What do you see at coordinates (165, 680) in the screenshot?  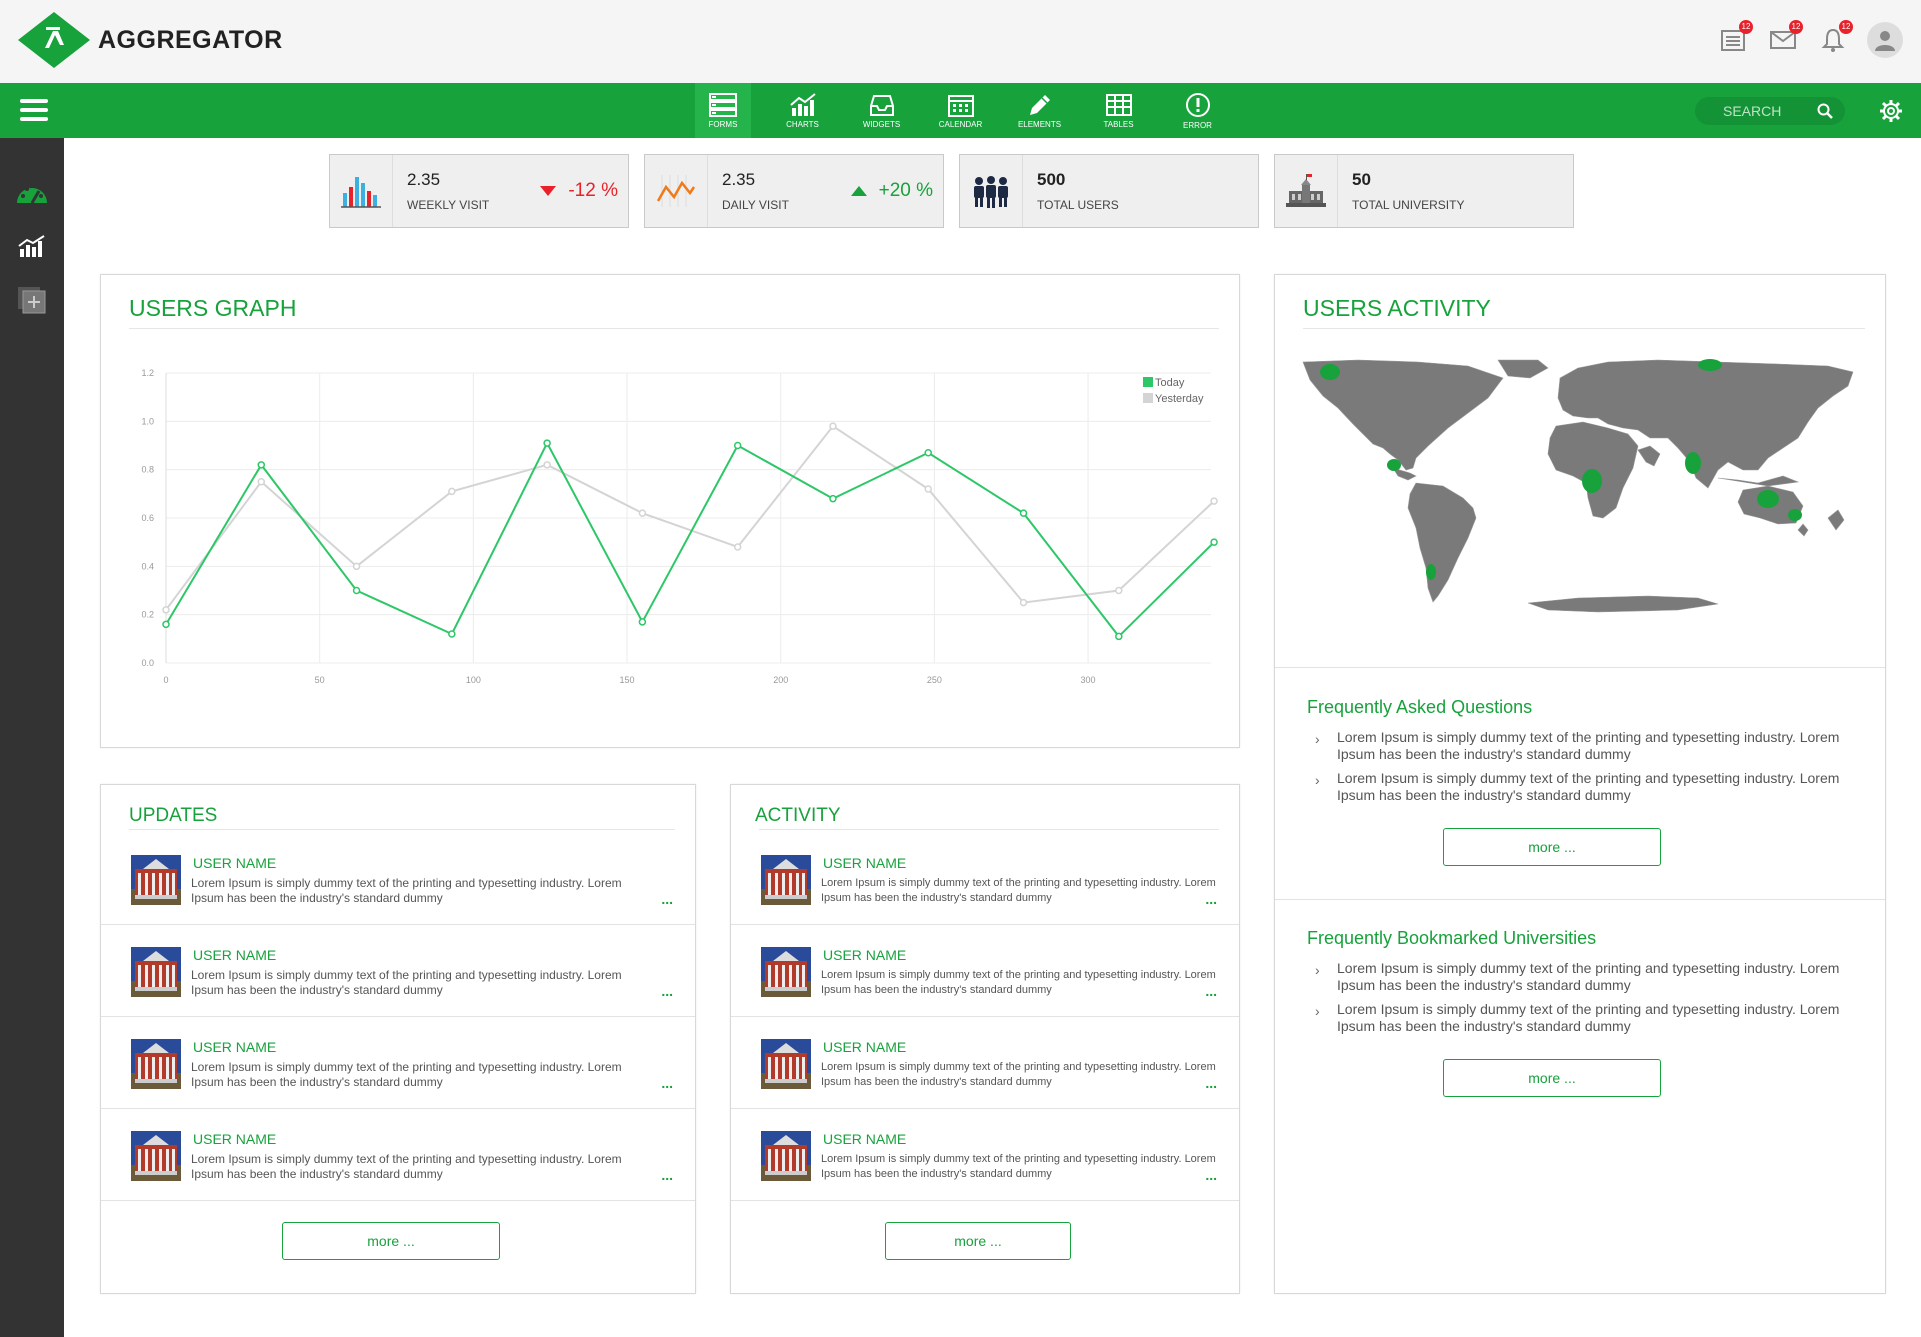 I see `x-tick-label: 0` at bounding box center [165, 680].